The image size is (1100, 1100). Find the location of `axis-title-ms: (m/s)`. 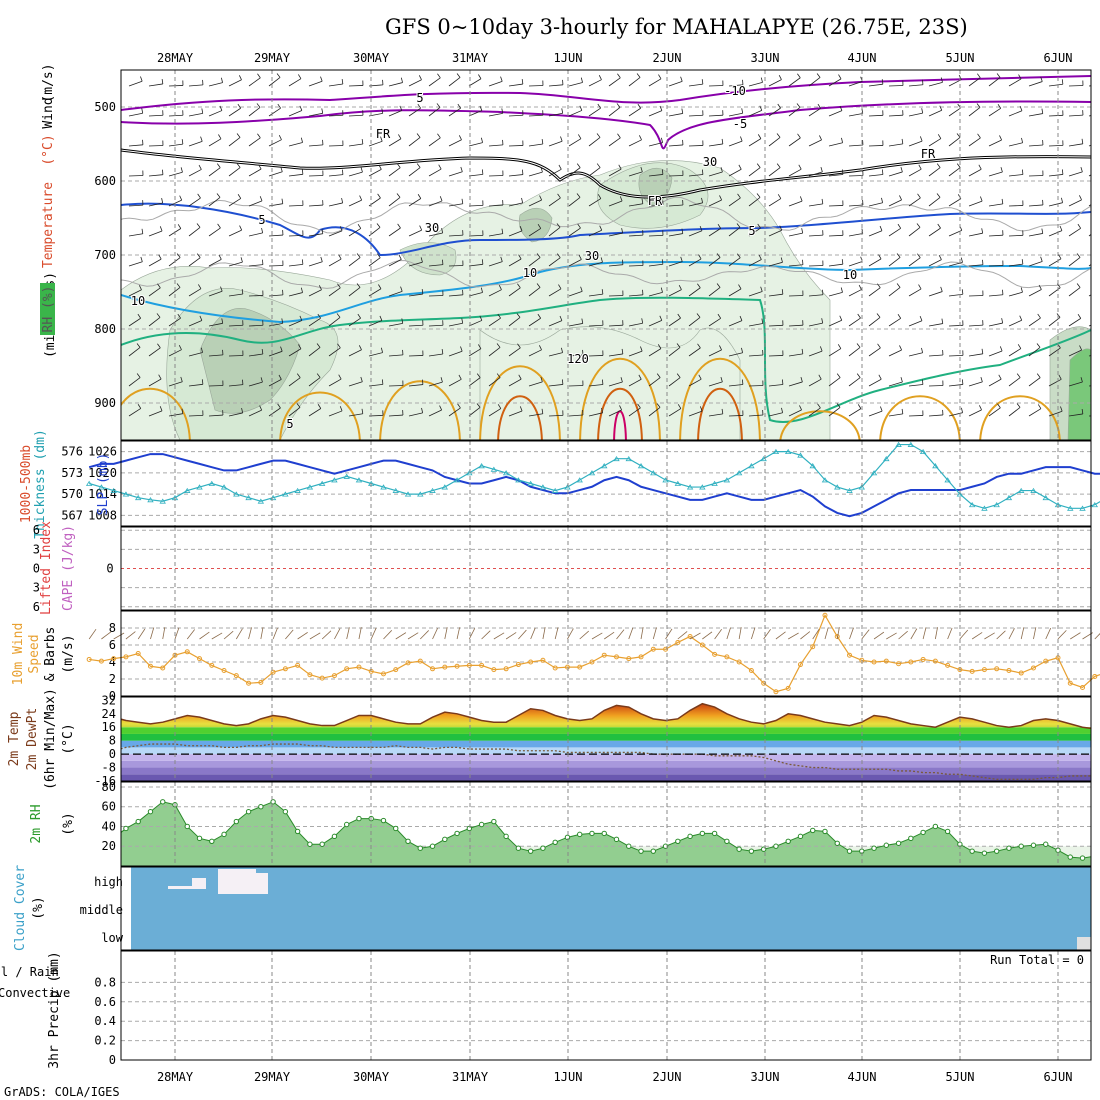

axis-title-ms: (m/s) is located at coordinates (48, 82).